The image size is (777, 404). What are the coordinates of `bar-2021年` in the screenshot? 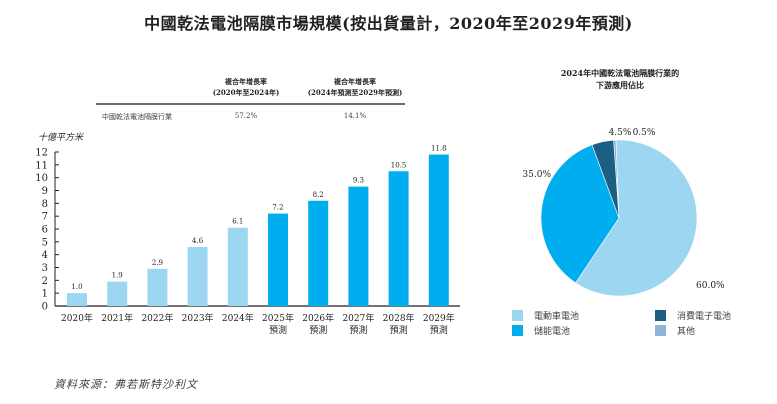 It's located at (117, 293).